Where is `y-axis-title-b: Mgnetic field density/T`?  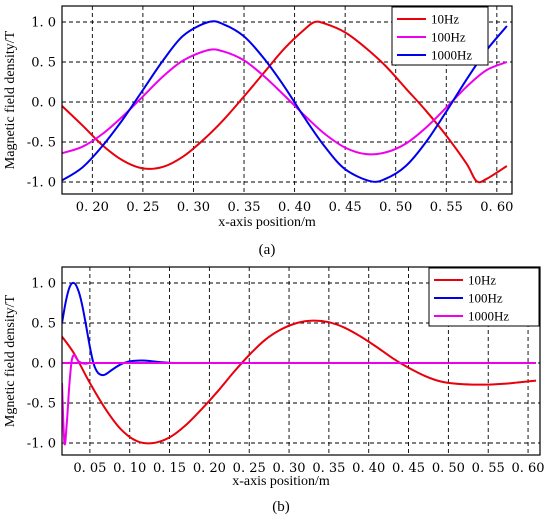 y-axis-title-b: Mgnetic field density/T is located at coordinates (10, 360).